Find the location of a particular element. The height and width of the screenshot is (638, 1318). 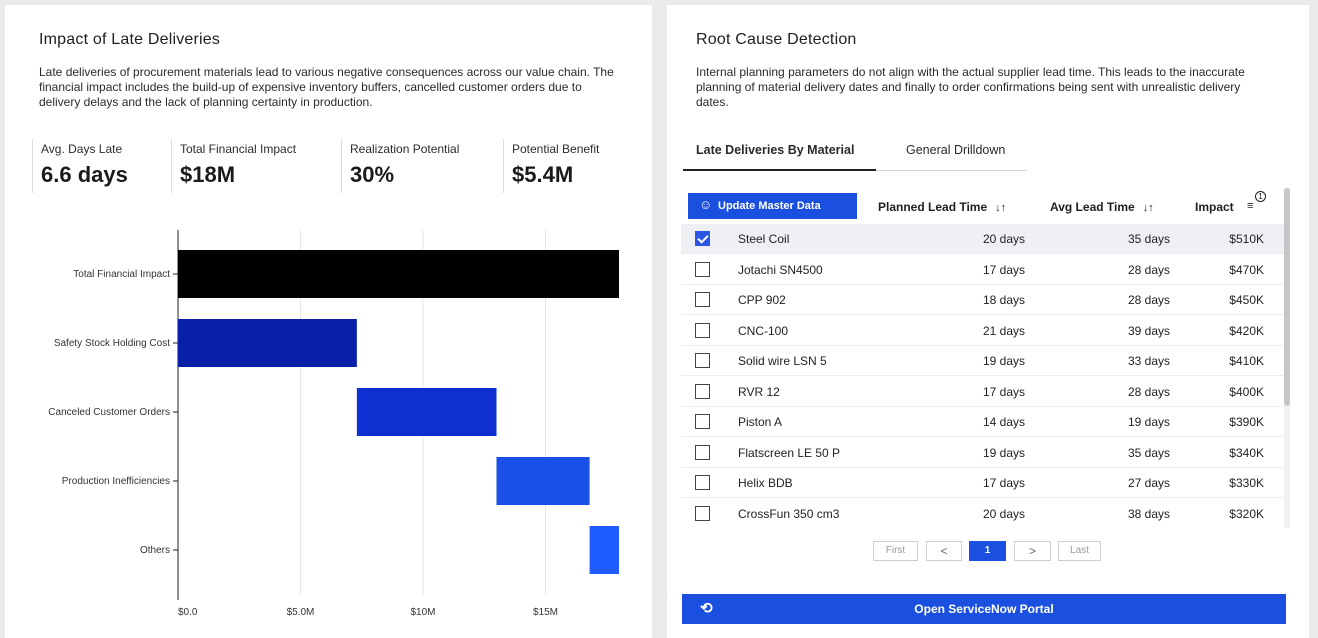

kpi-label: Potential Benefit is located at coordinates (556, 149).